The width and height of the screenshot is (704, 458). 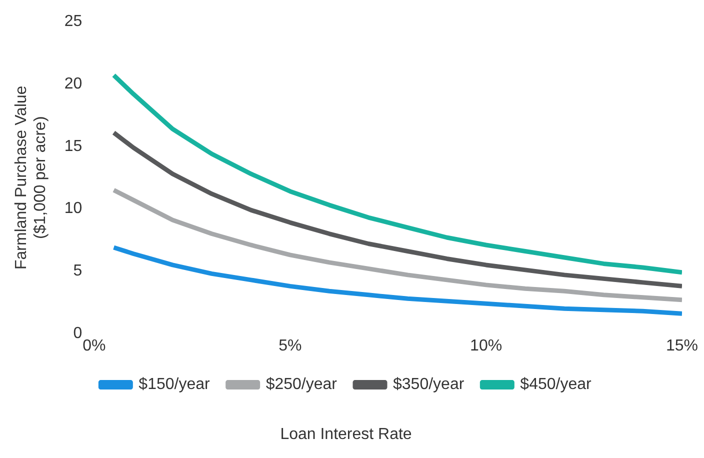 What do you see at coordinates (682, 346) in the screenshot?
I see `x-tick-label: 15%` at bounding box center [682, 346].